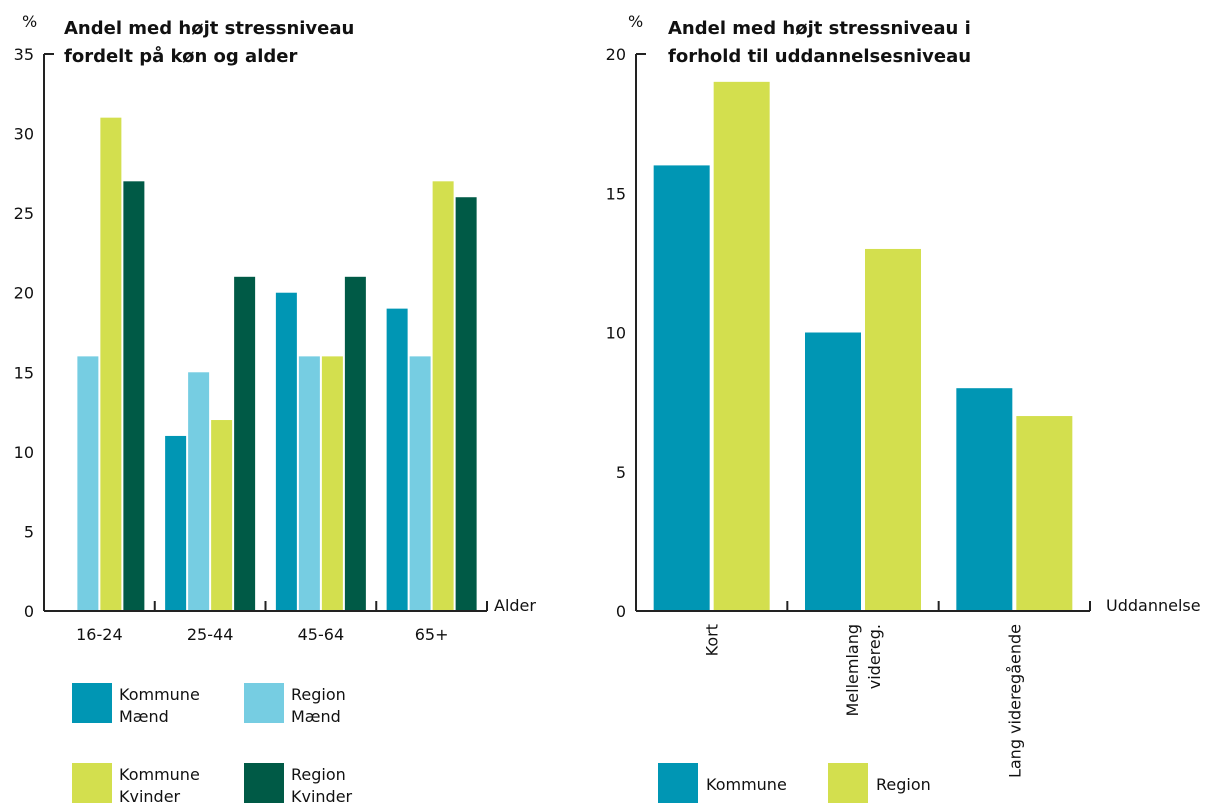 Image resolution: width=1213 pixels, height=805 pixels. I want to click on chart-title-line-1: Andel med højt stressniveau, so click(209, 28).